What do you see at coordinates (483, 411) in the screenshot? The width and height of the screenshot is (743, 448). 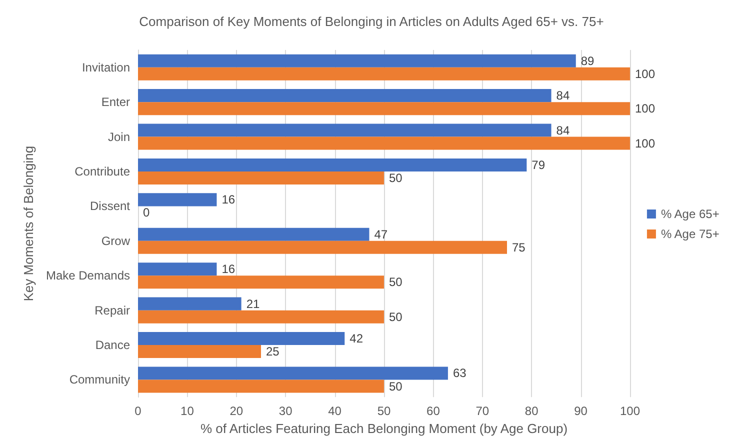 I see `x-tick-label: 70` at bounding box center [483, 411].